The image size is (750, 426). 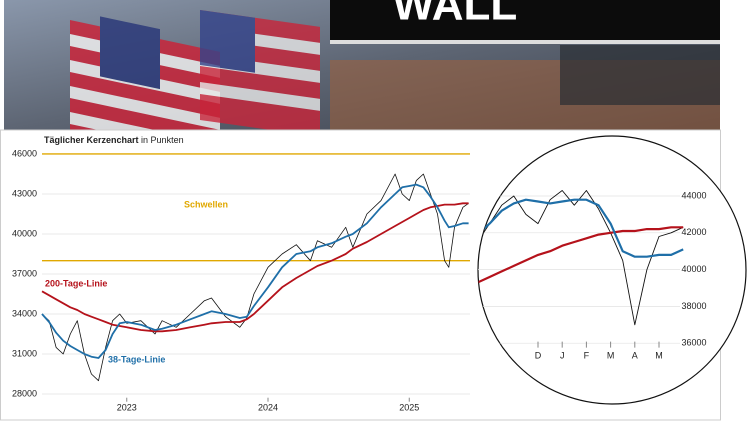 I want to click on sign-text: WALL, so click(x=455, y=15).